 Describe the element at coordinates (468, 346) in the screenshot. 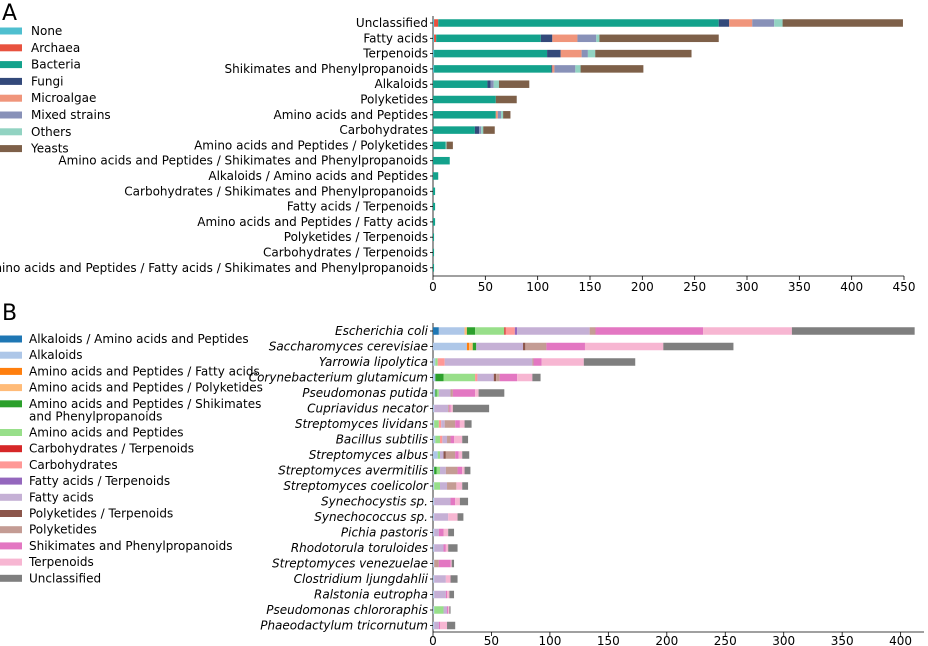

I see `bar-segment-amino-acids-and-peptides-fatty-acids` at that location.